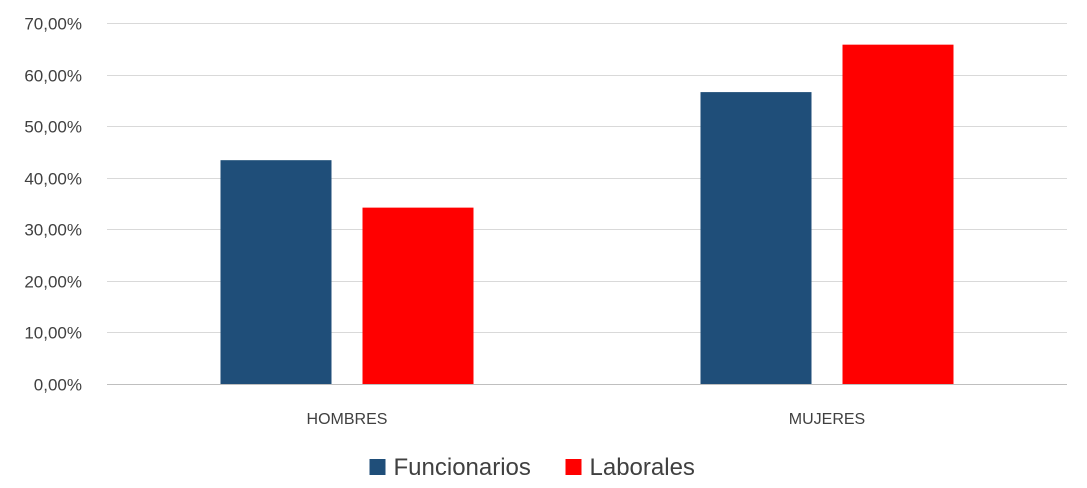  Describe the element at coordinates (58, 385) in the screenshot. I see `y-tick-label: 0,00%` at that location.